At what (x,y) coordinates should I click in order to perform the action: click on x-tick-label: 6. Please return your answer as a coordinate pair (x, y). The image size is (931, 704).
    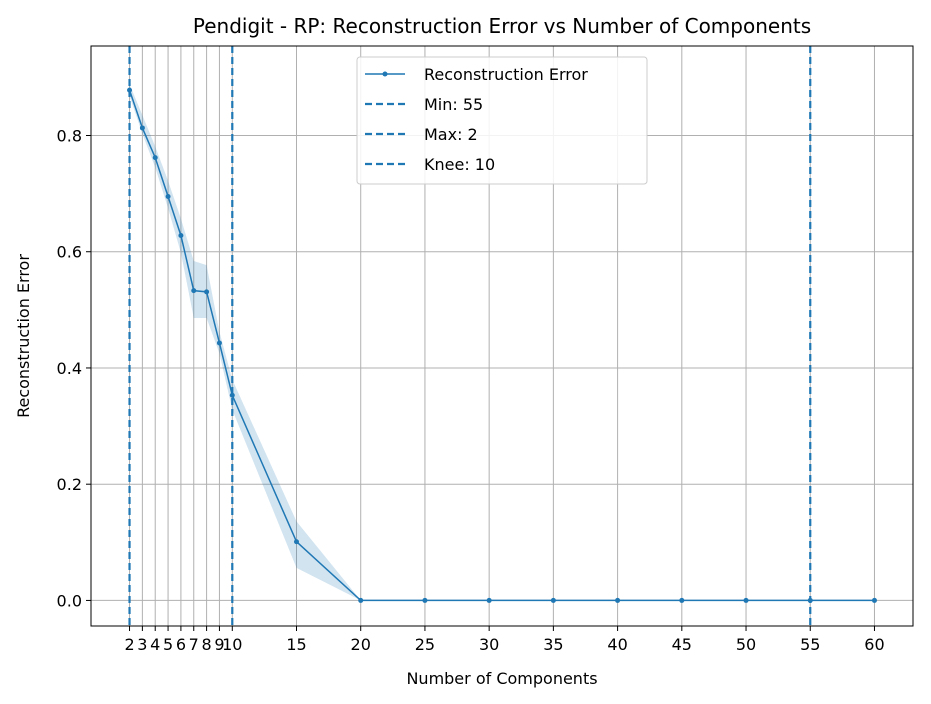
    Looking at the image, I should click on (181, 644).